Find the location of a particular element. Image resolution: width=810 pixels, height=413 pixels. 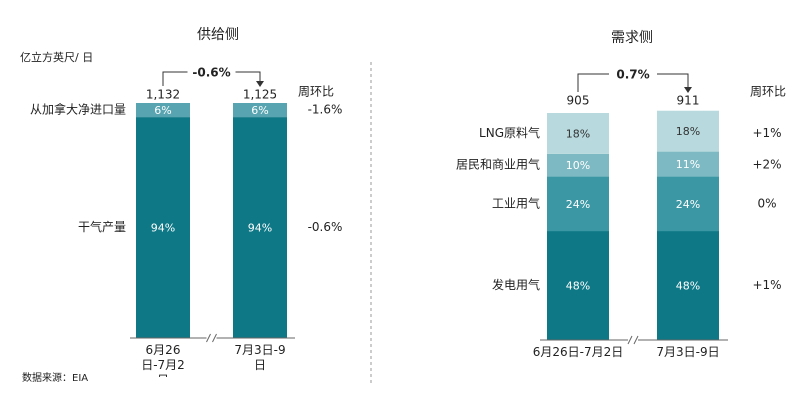

wow-label: -0.6% is located at coordinates (325, 227).